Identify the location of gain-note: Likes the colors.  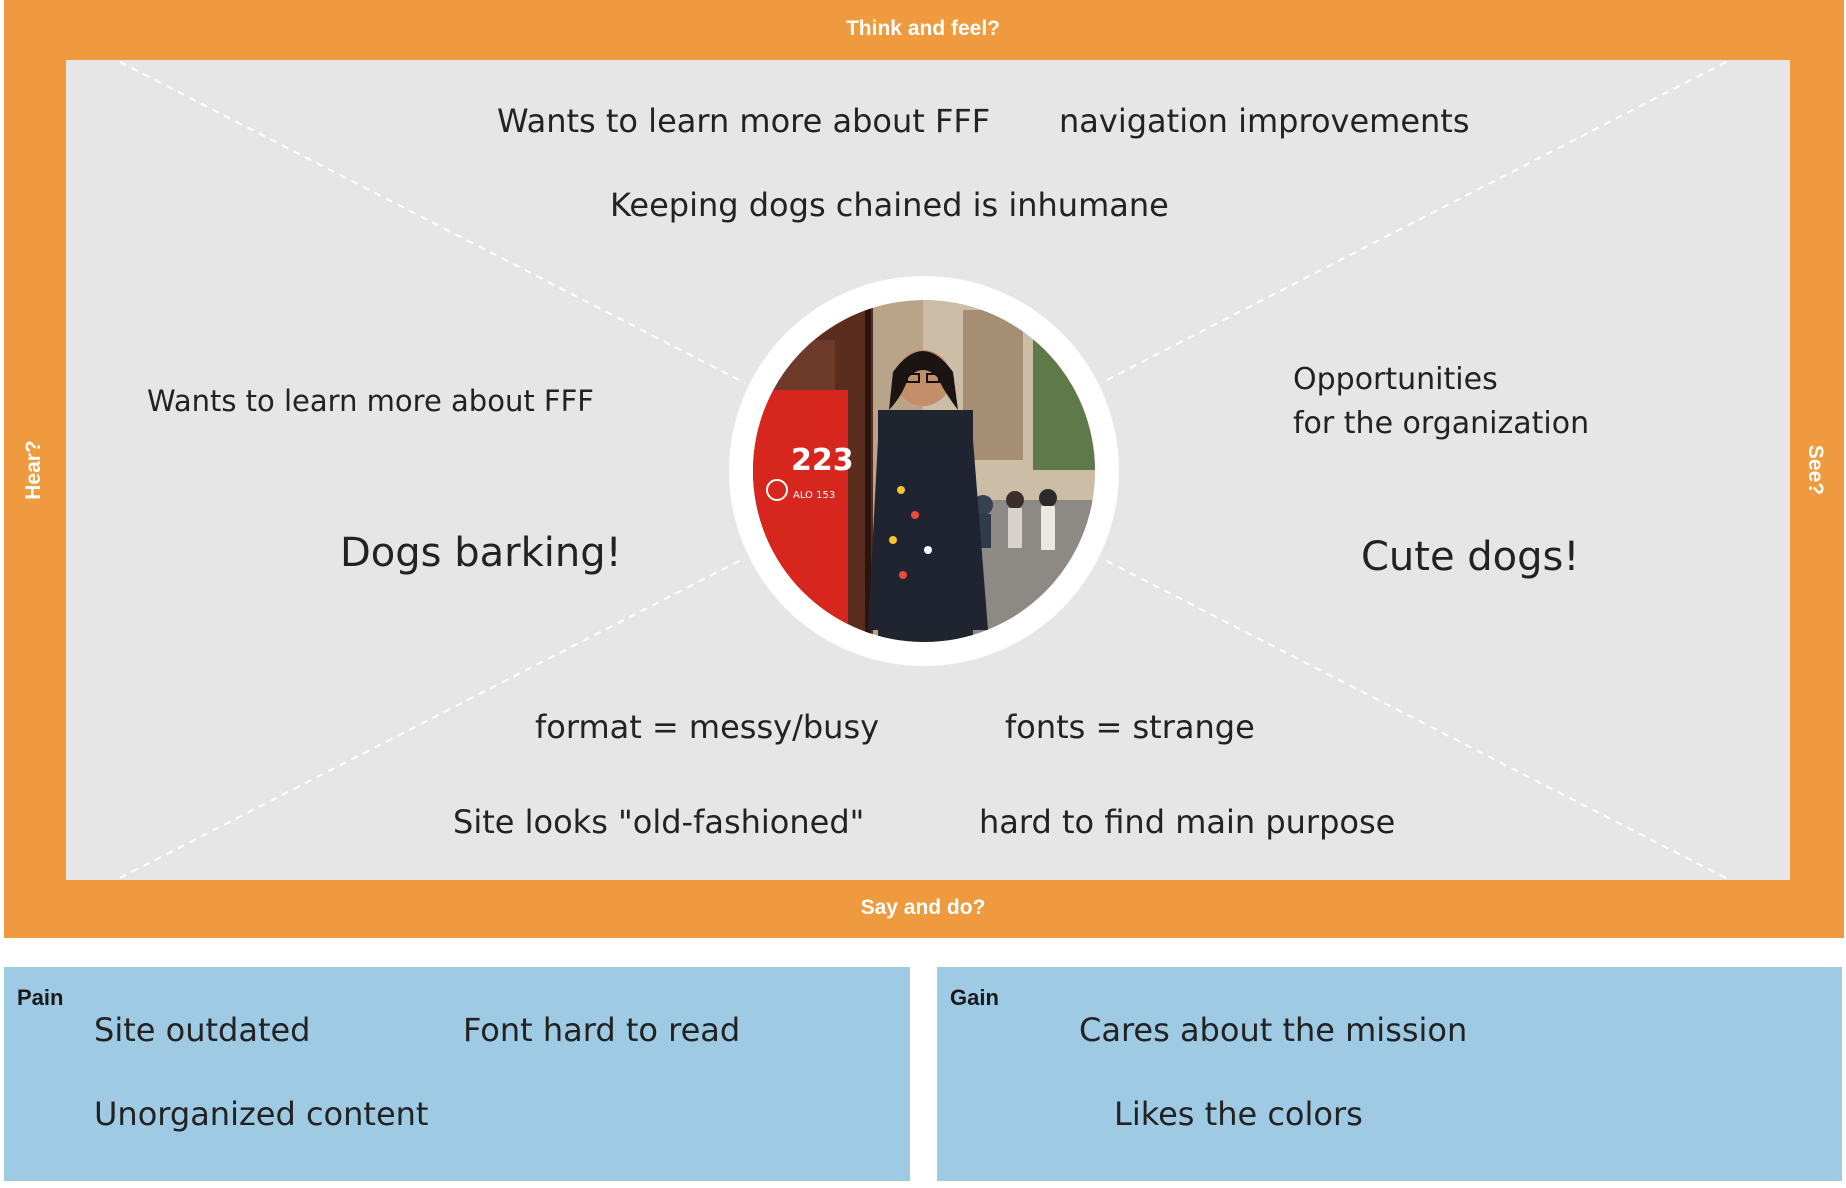
(1238, 1114).